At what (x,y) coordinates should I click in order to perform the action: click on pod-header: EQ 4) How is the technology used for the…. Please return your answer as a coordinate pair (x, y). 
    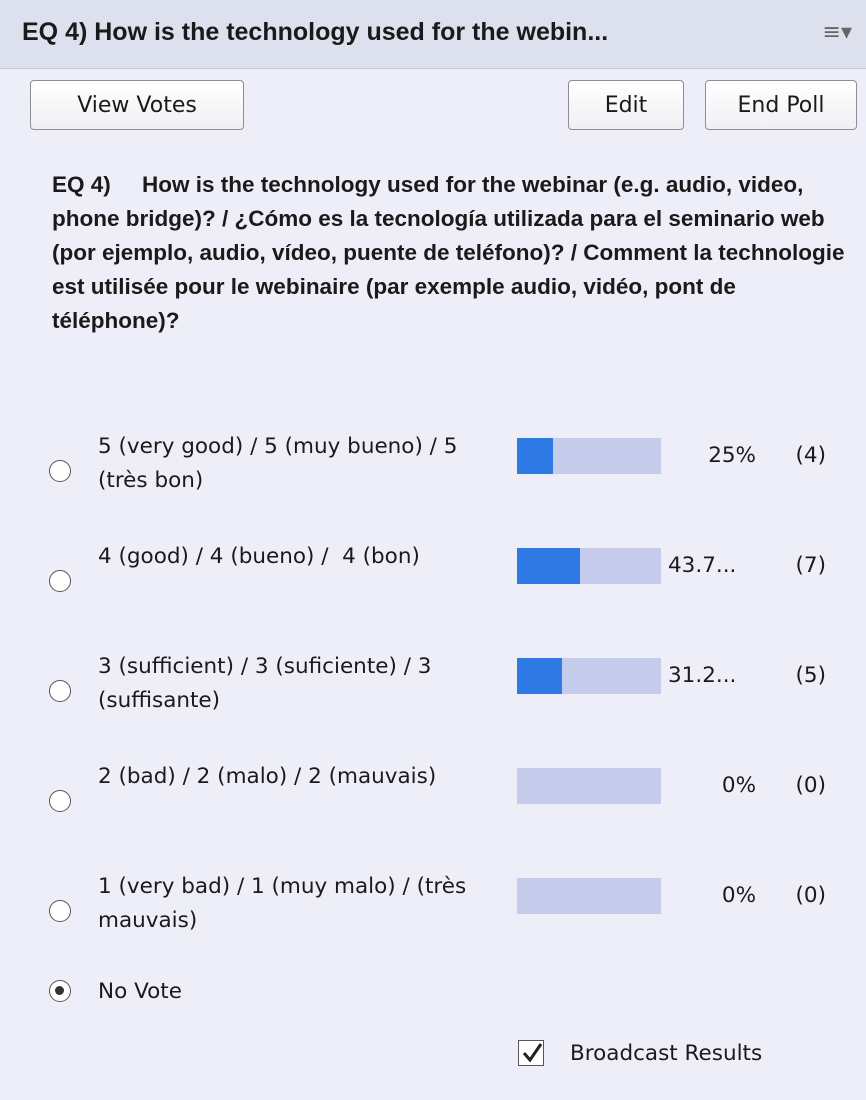
    Looking at the image, I should click on (433, 34).